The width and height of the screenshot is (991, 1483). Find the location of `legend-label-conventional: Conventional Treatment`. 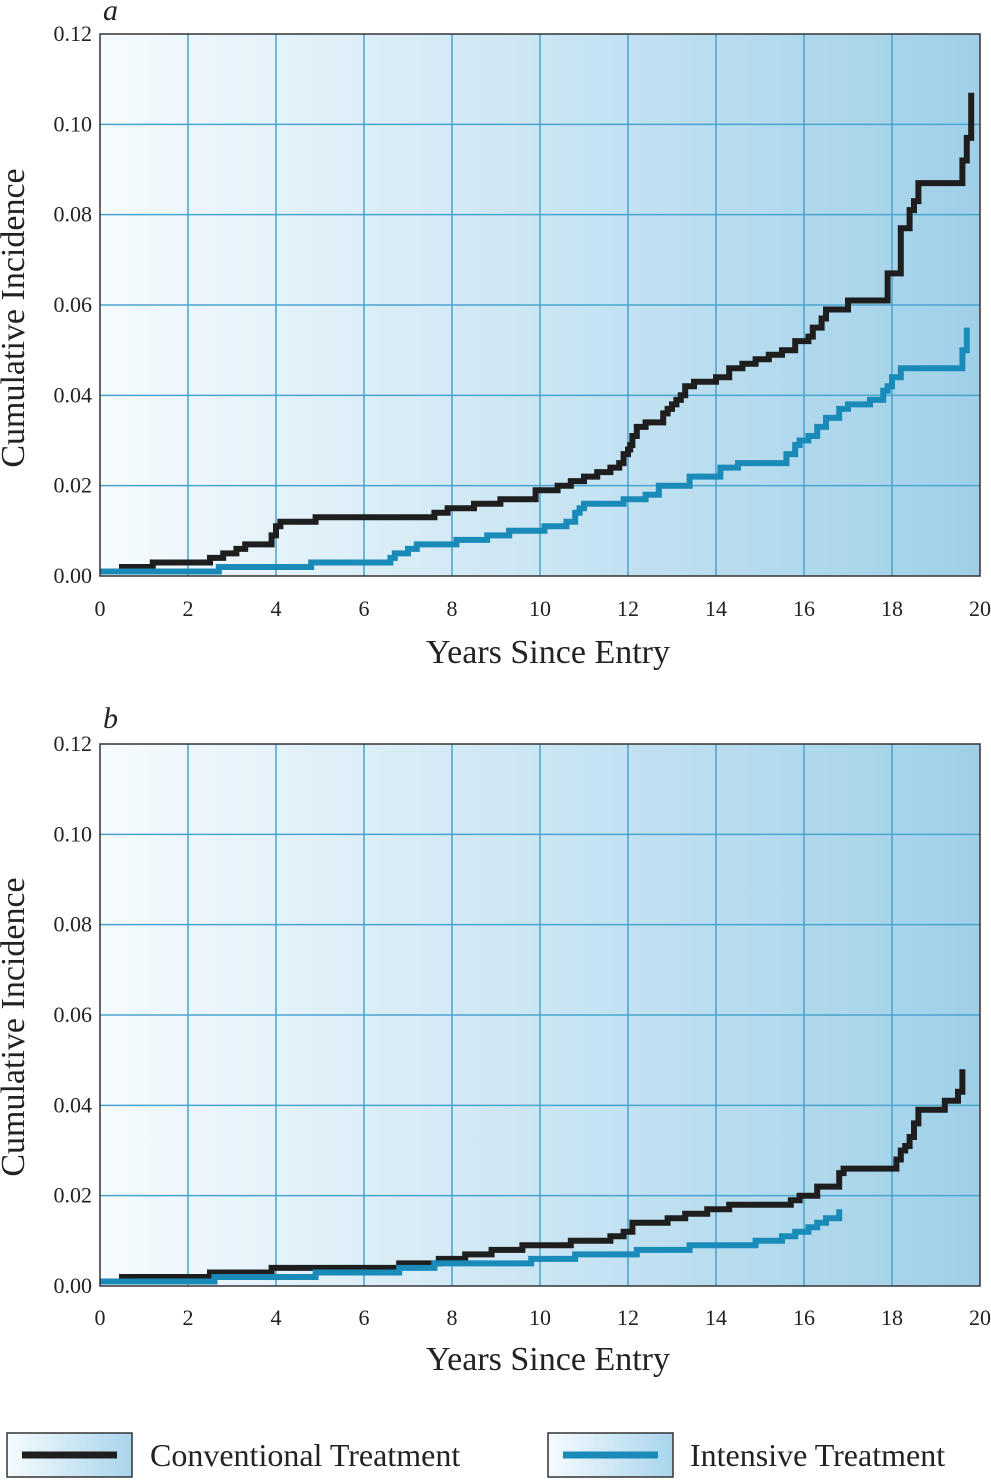

legend-label-conventional: Conventional Treatment is located at coordinates (305, 1455).